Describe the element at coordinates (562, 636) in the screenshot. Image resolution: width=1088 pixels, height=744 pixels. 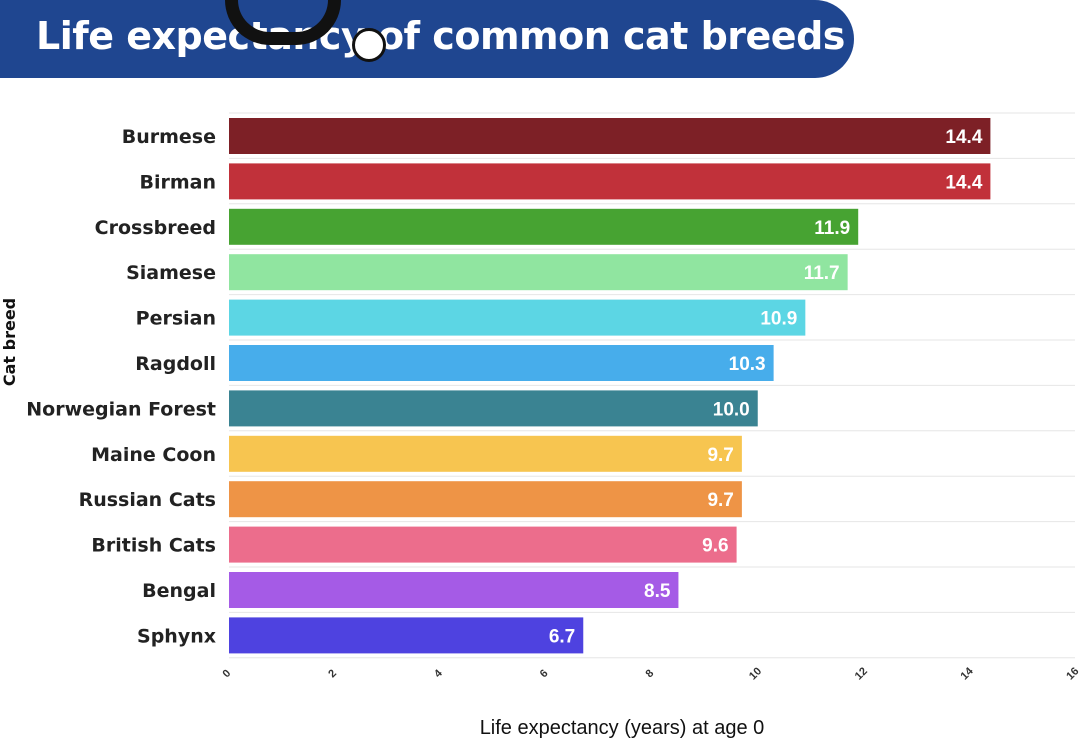
I see `value-label: 6.7` at that location.